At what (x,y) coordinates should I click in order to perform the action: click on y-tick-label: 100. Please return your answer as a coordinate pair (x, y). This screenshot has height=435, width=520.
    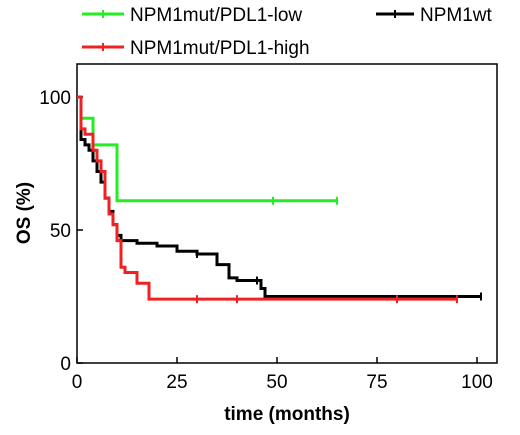
    Looking at the image, I should click on (55, 98).